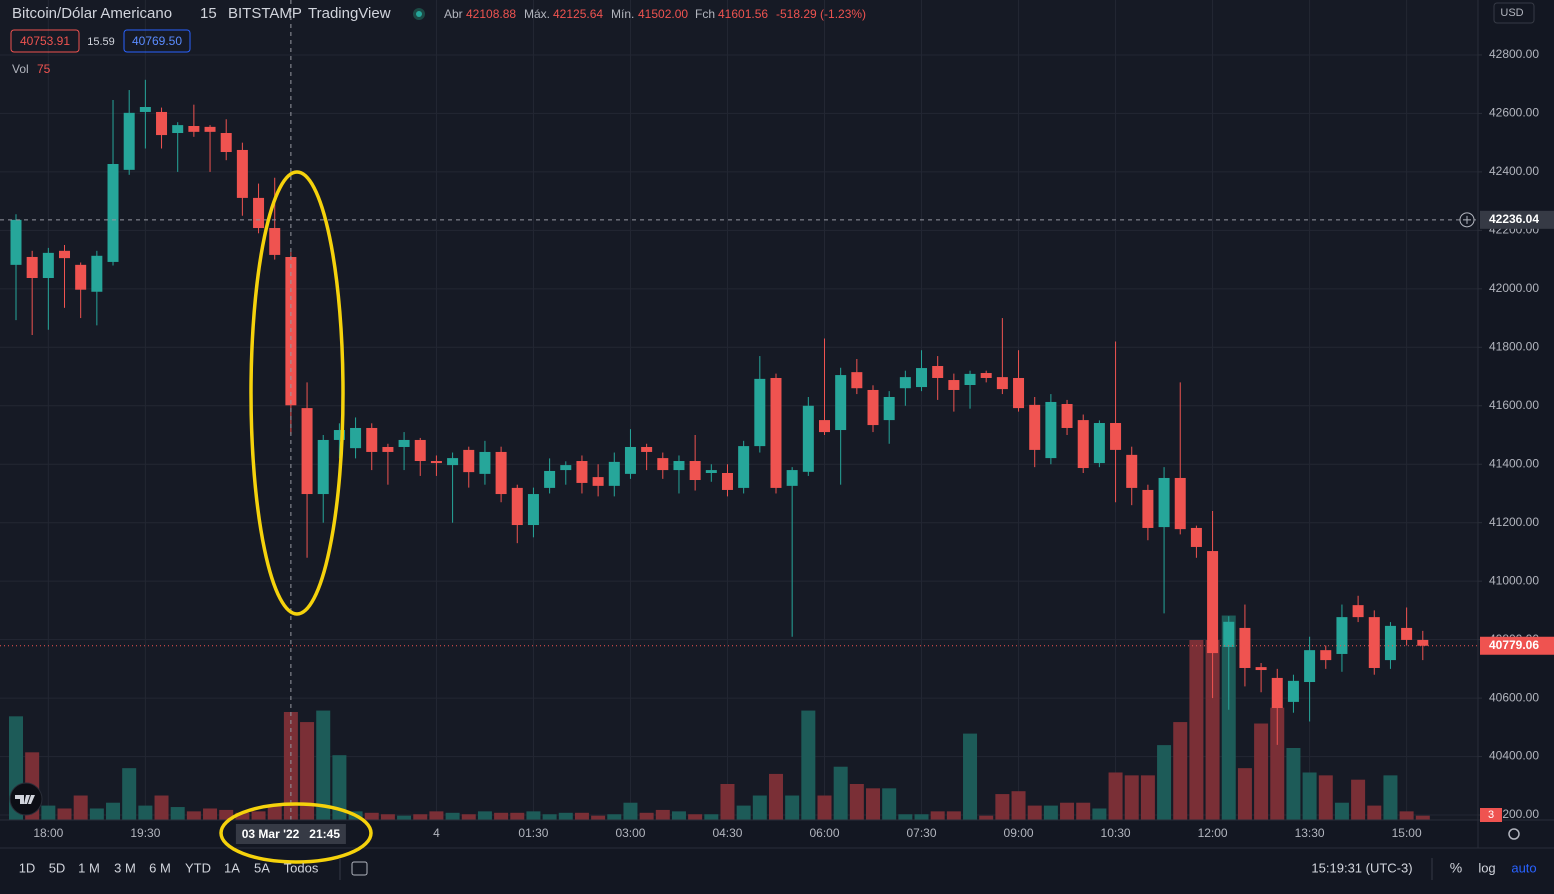 The image size is (1554, 894). Describe the element at coordinates (1514, 834) in the screenshot. I see `settings-icon` at that location.